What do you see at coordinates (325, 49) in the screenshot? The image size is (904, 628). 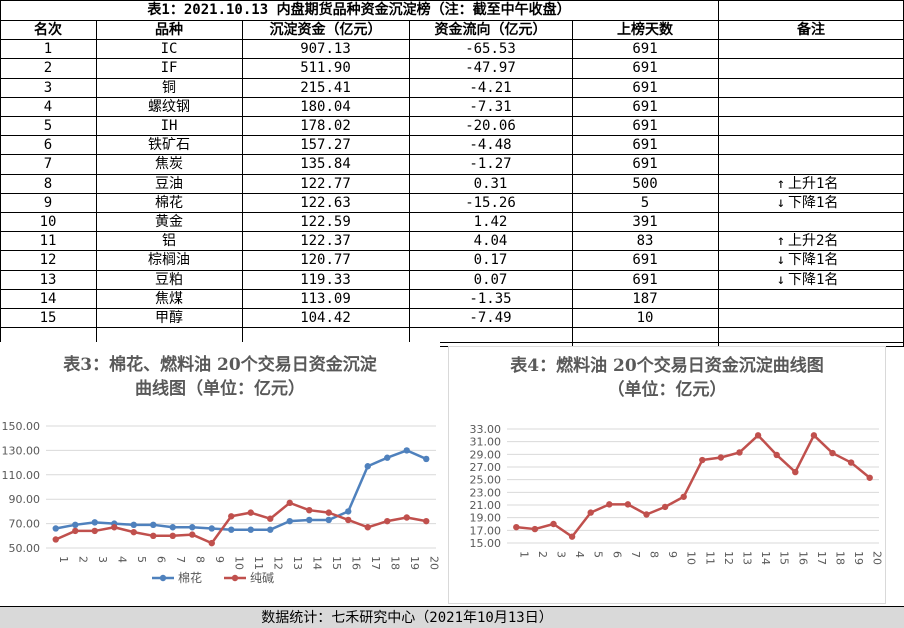 I see `table-cell: 907.13` at bounding box center [325, 49].